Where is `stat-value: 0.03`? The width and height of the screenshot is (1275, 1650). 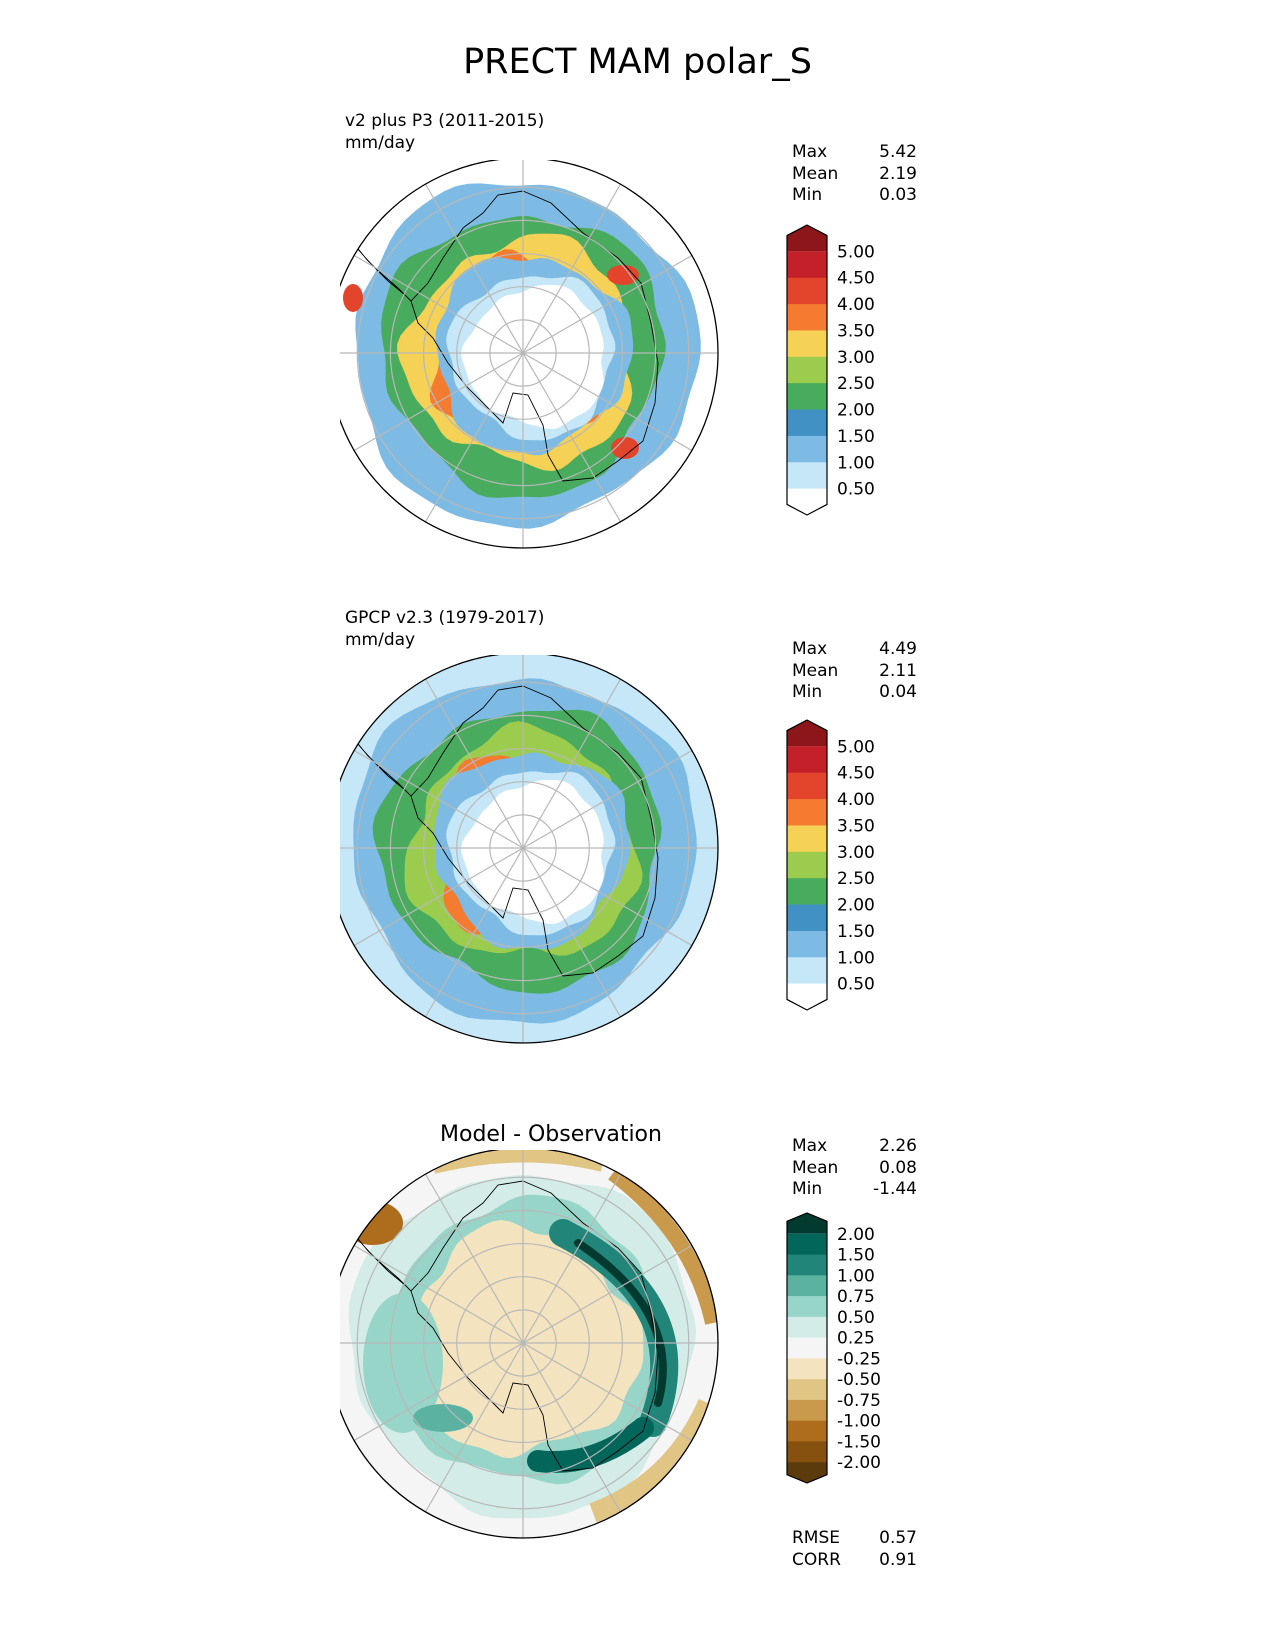
stat-value: 0.03 is located at coordinates (898, 195).